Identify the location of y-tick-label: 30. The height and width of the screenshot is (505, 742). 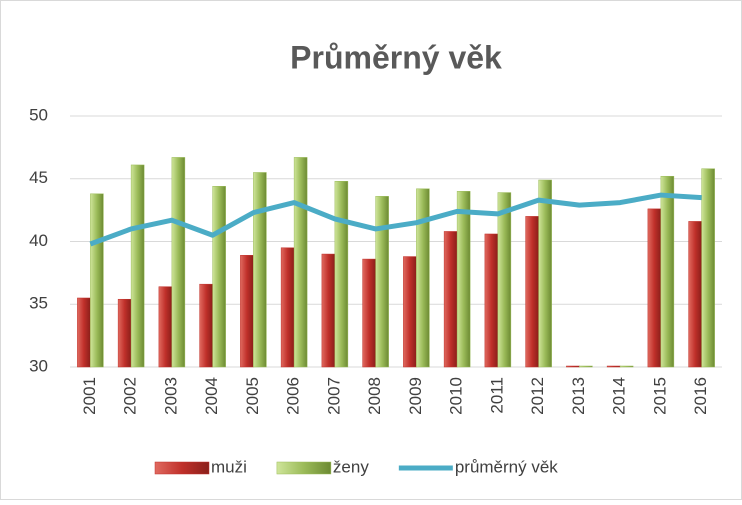
(38, 365).